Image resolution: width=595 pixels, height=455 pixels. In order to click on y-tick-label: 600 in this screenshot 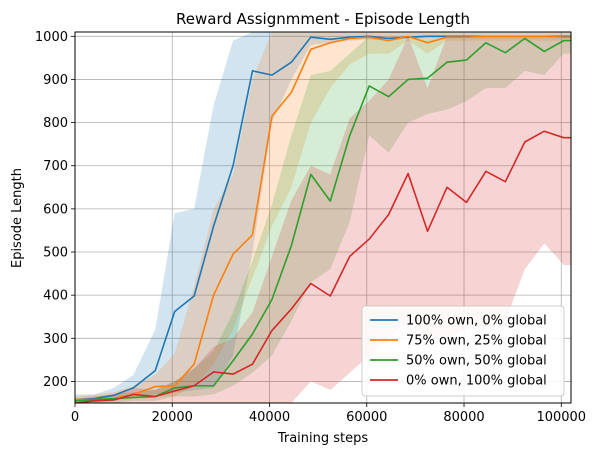, I will do `click(55, 209)`.